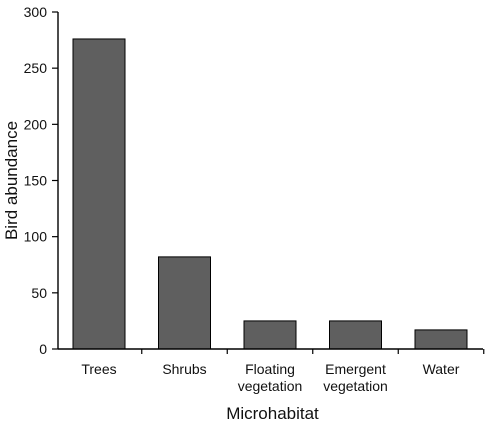 Image resolution: width=488 pixels, height=435 pixels. Describe the element at coordinates (39, 293) in the screenshot. I see `y-tick-label: 50` at that location.